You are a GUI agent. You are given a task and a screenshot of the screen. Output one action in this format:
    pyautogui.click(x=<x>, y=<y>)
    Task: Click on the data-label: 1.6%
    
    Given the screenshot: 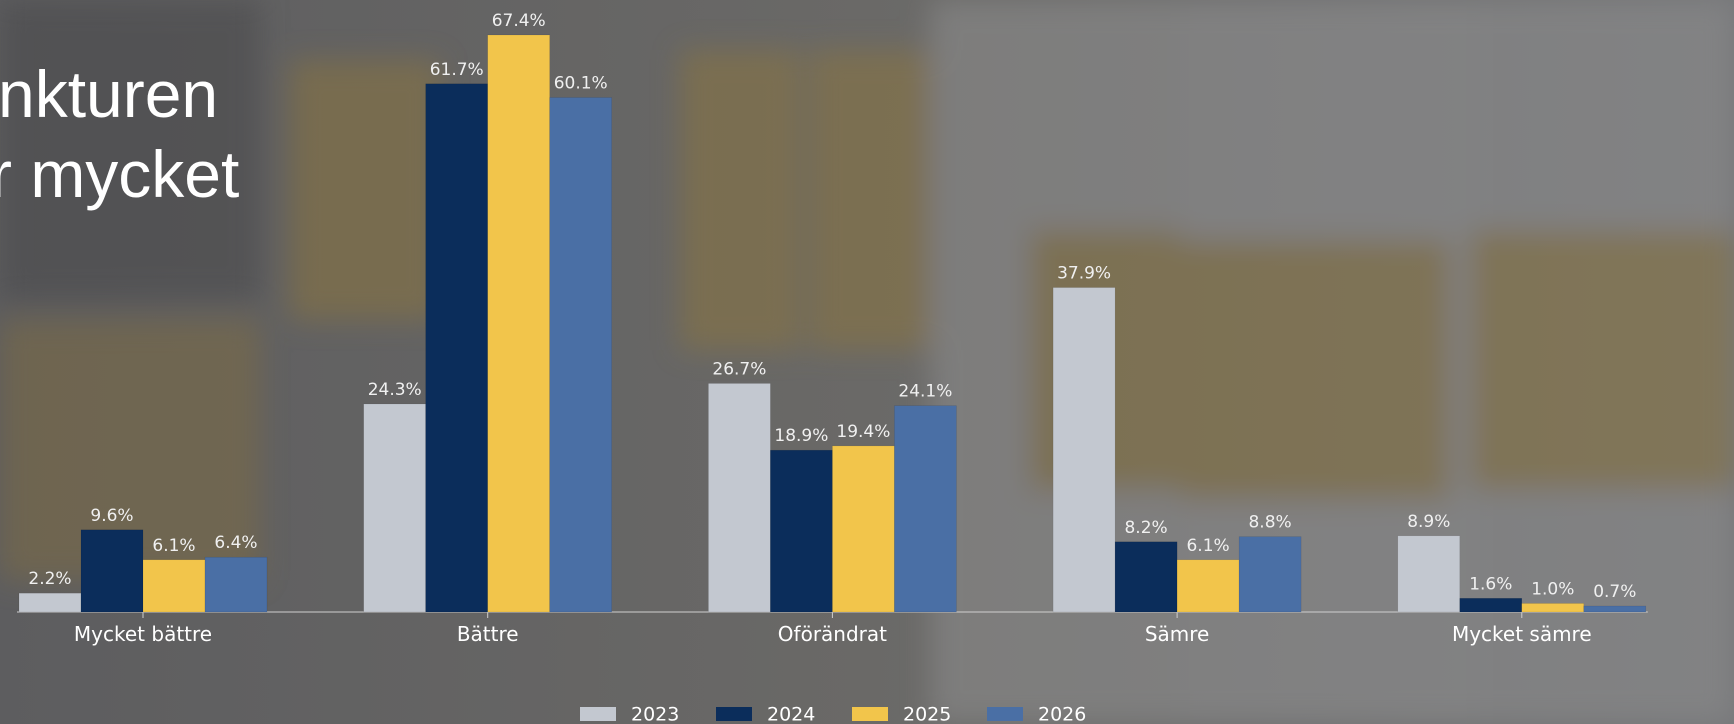 What is the action you would take?
    pyautogui.click(x=1490, y=584)
    